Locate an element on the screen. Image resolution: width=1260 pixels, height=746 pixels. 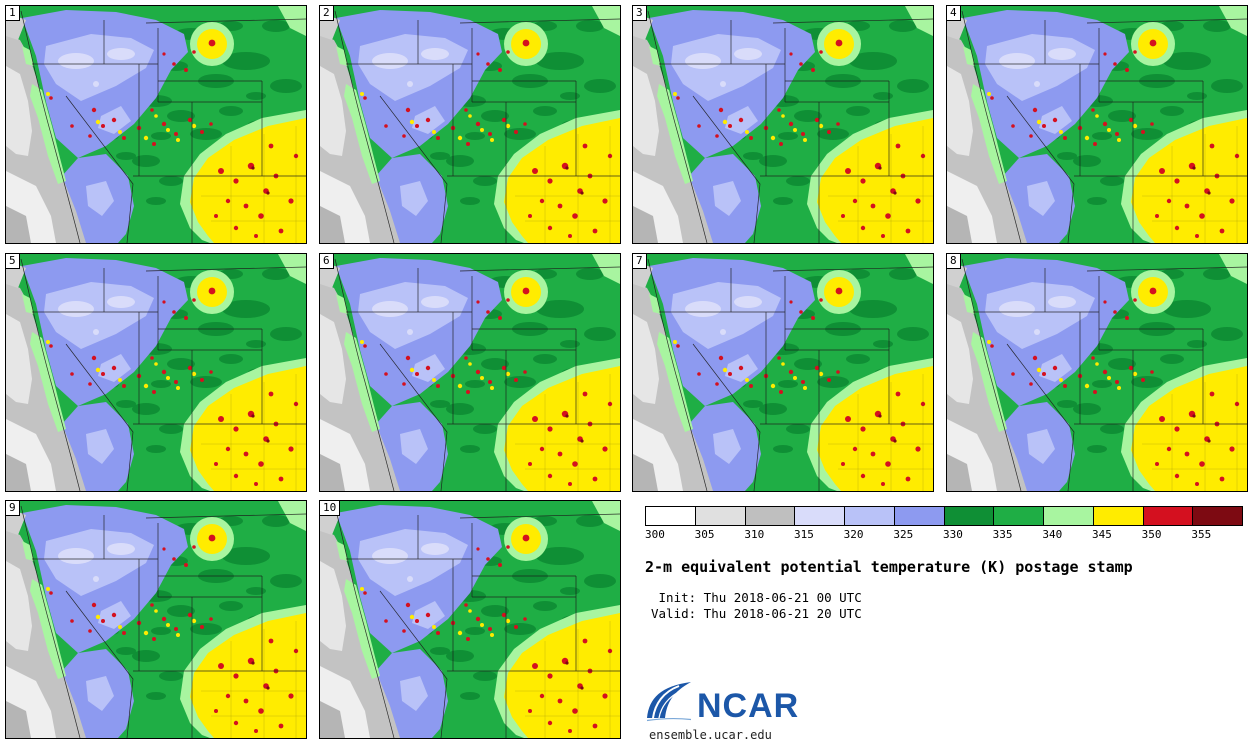
ncar-logo: NCAR is located at coordinates (722, 702).